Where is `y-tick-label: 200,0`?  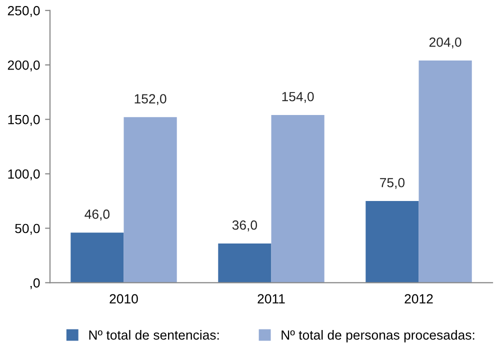
y-tick-label: 200,0 is located at coordinates (24, 66).